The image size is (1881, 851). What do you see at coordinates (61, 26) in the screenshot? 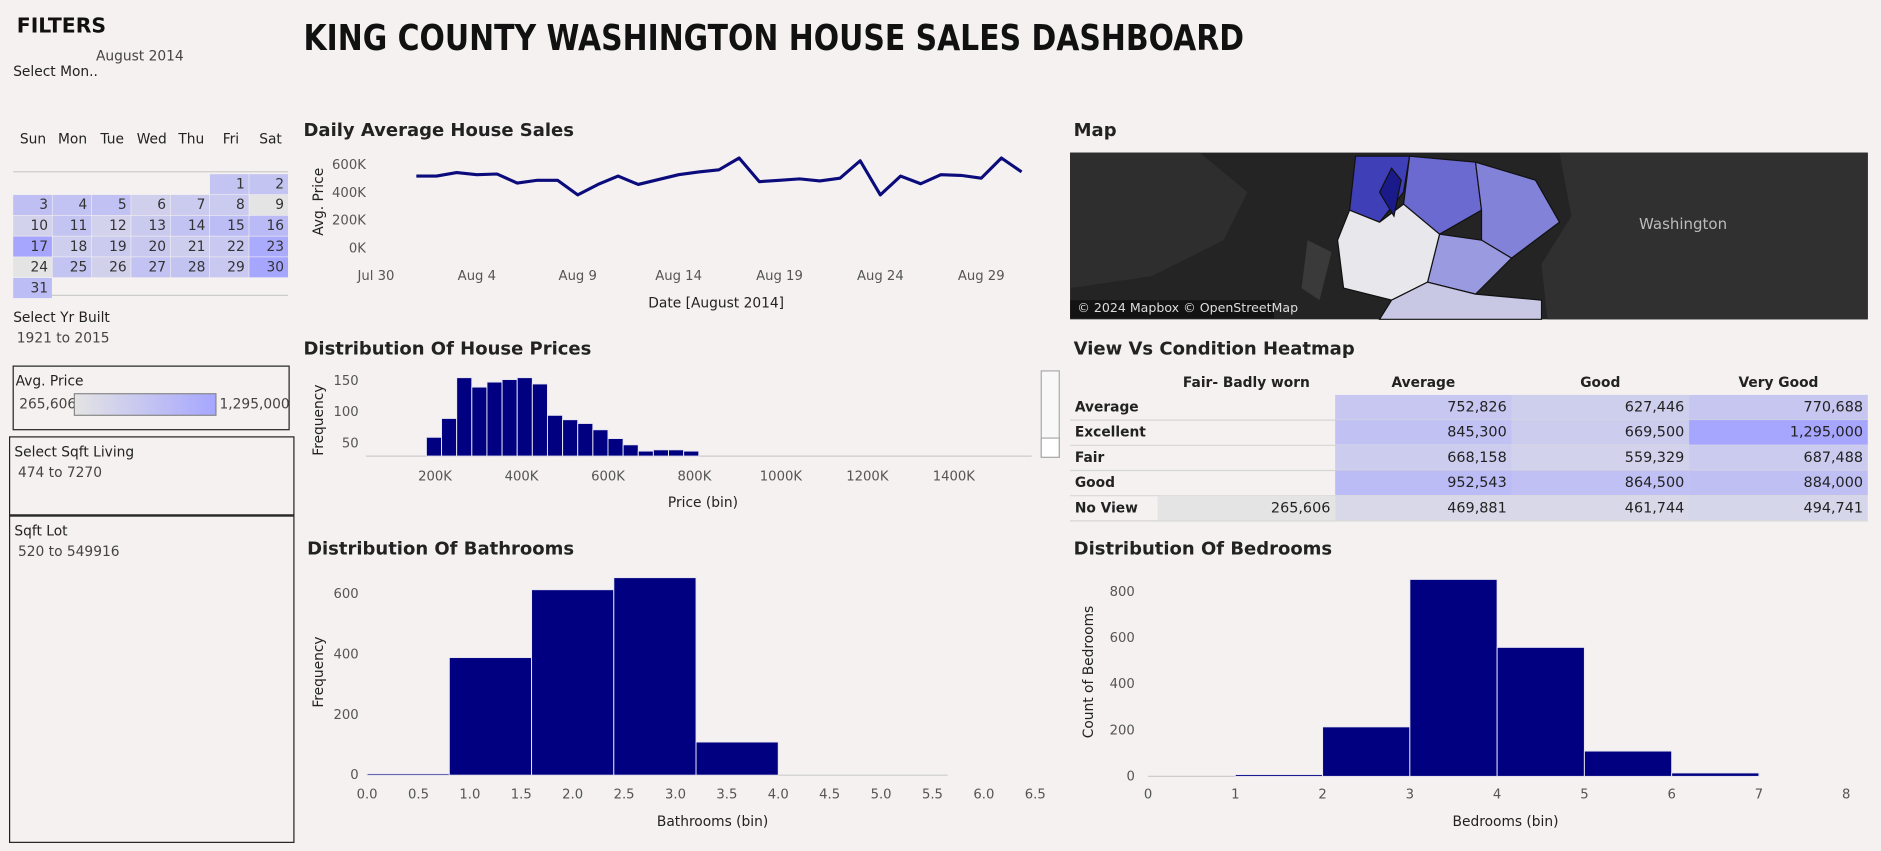
I see `filters-heading: FILTERS` at bounding box center [61, 26].